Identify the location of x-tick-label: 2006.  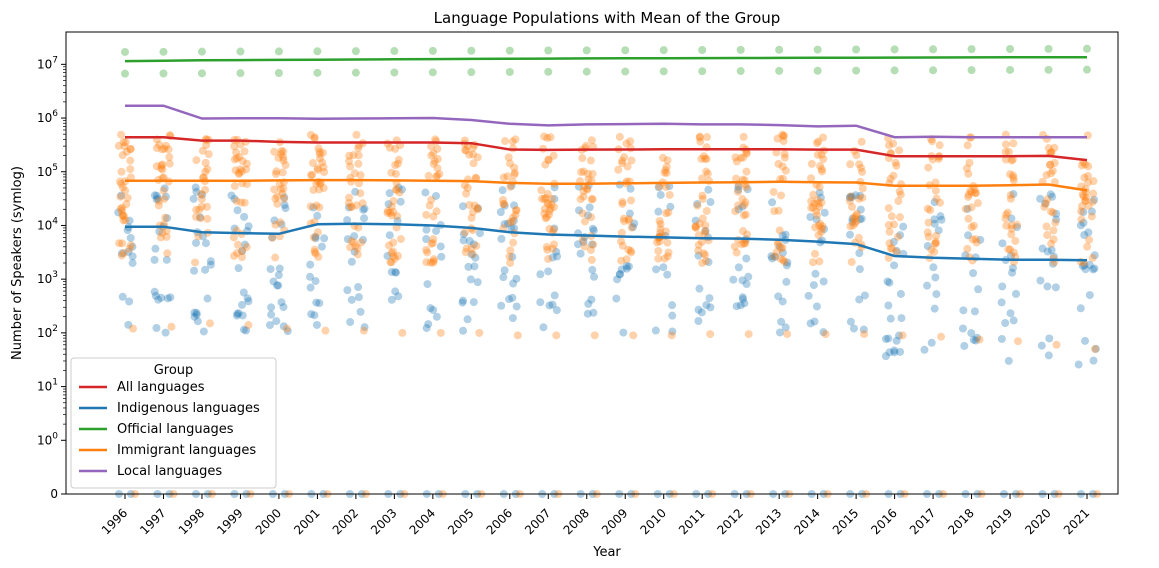
(499, 521).